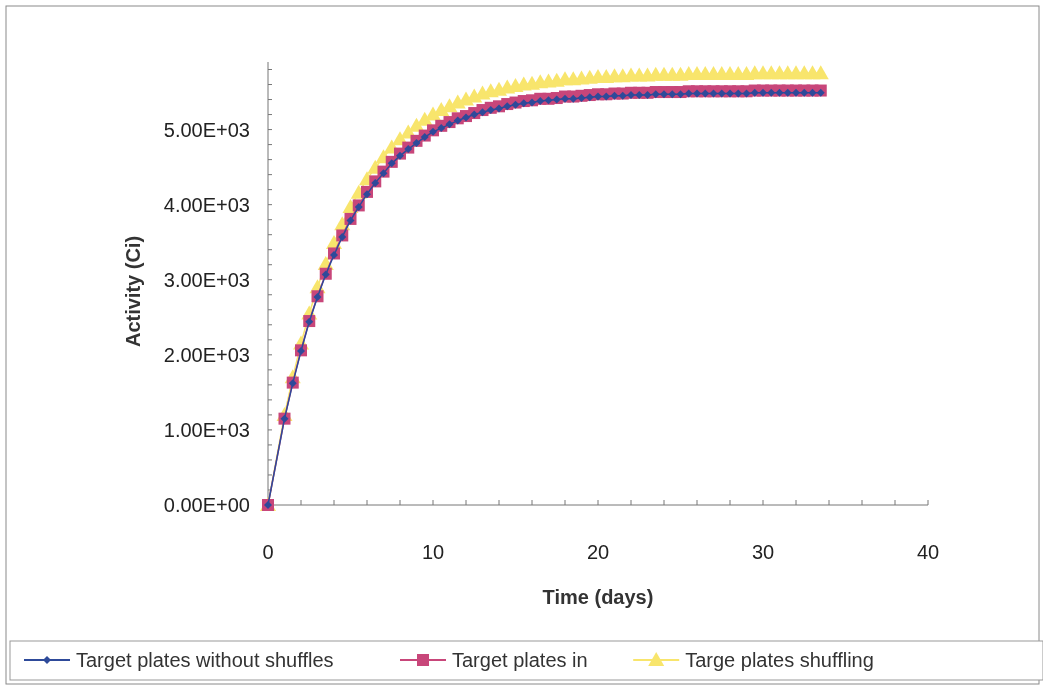 Image resolution: width=1043 pixels, height=686 pixels. What do you see at coordinates (928, 552) in the screenshot?
I see `x-tick-label: 40` at bounding box center [928, 552].